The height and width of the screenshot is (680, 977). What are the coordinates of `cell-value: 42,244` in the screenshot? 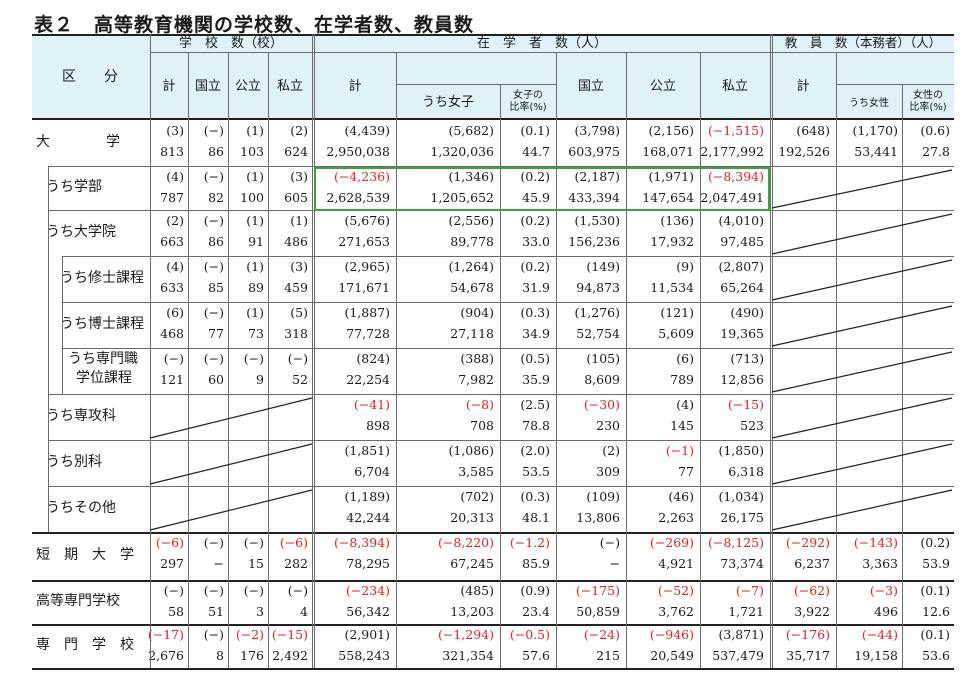 It's located at (368, 517).